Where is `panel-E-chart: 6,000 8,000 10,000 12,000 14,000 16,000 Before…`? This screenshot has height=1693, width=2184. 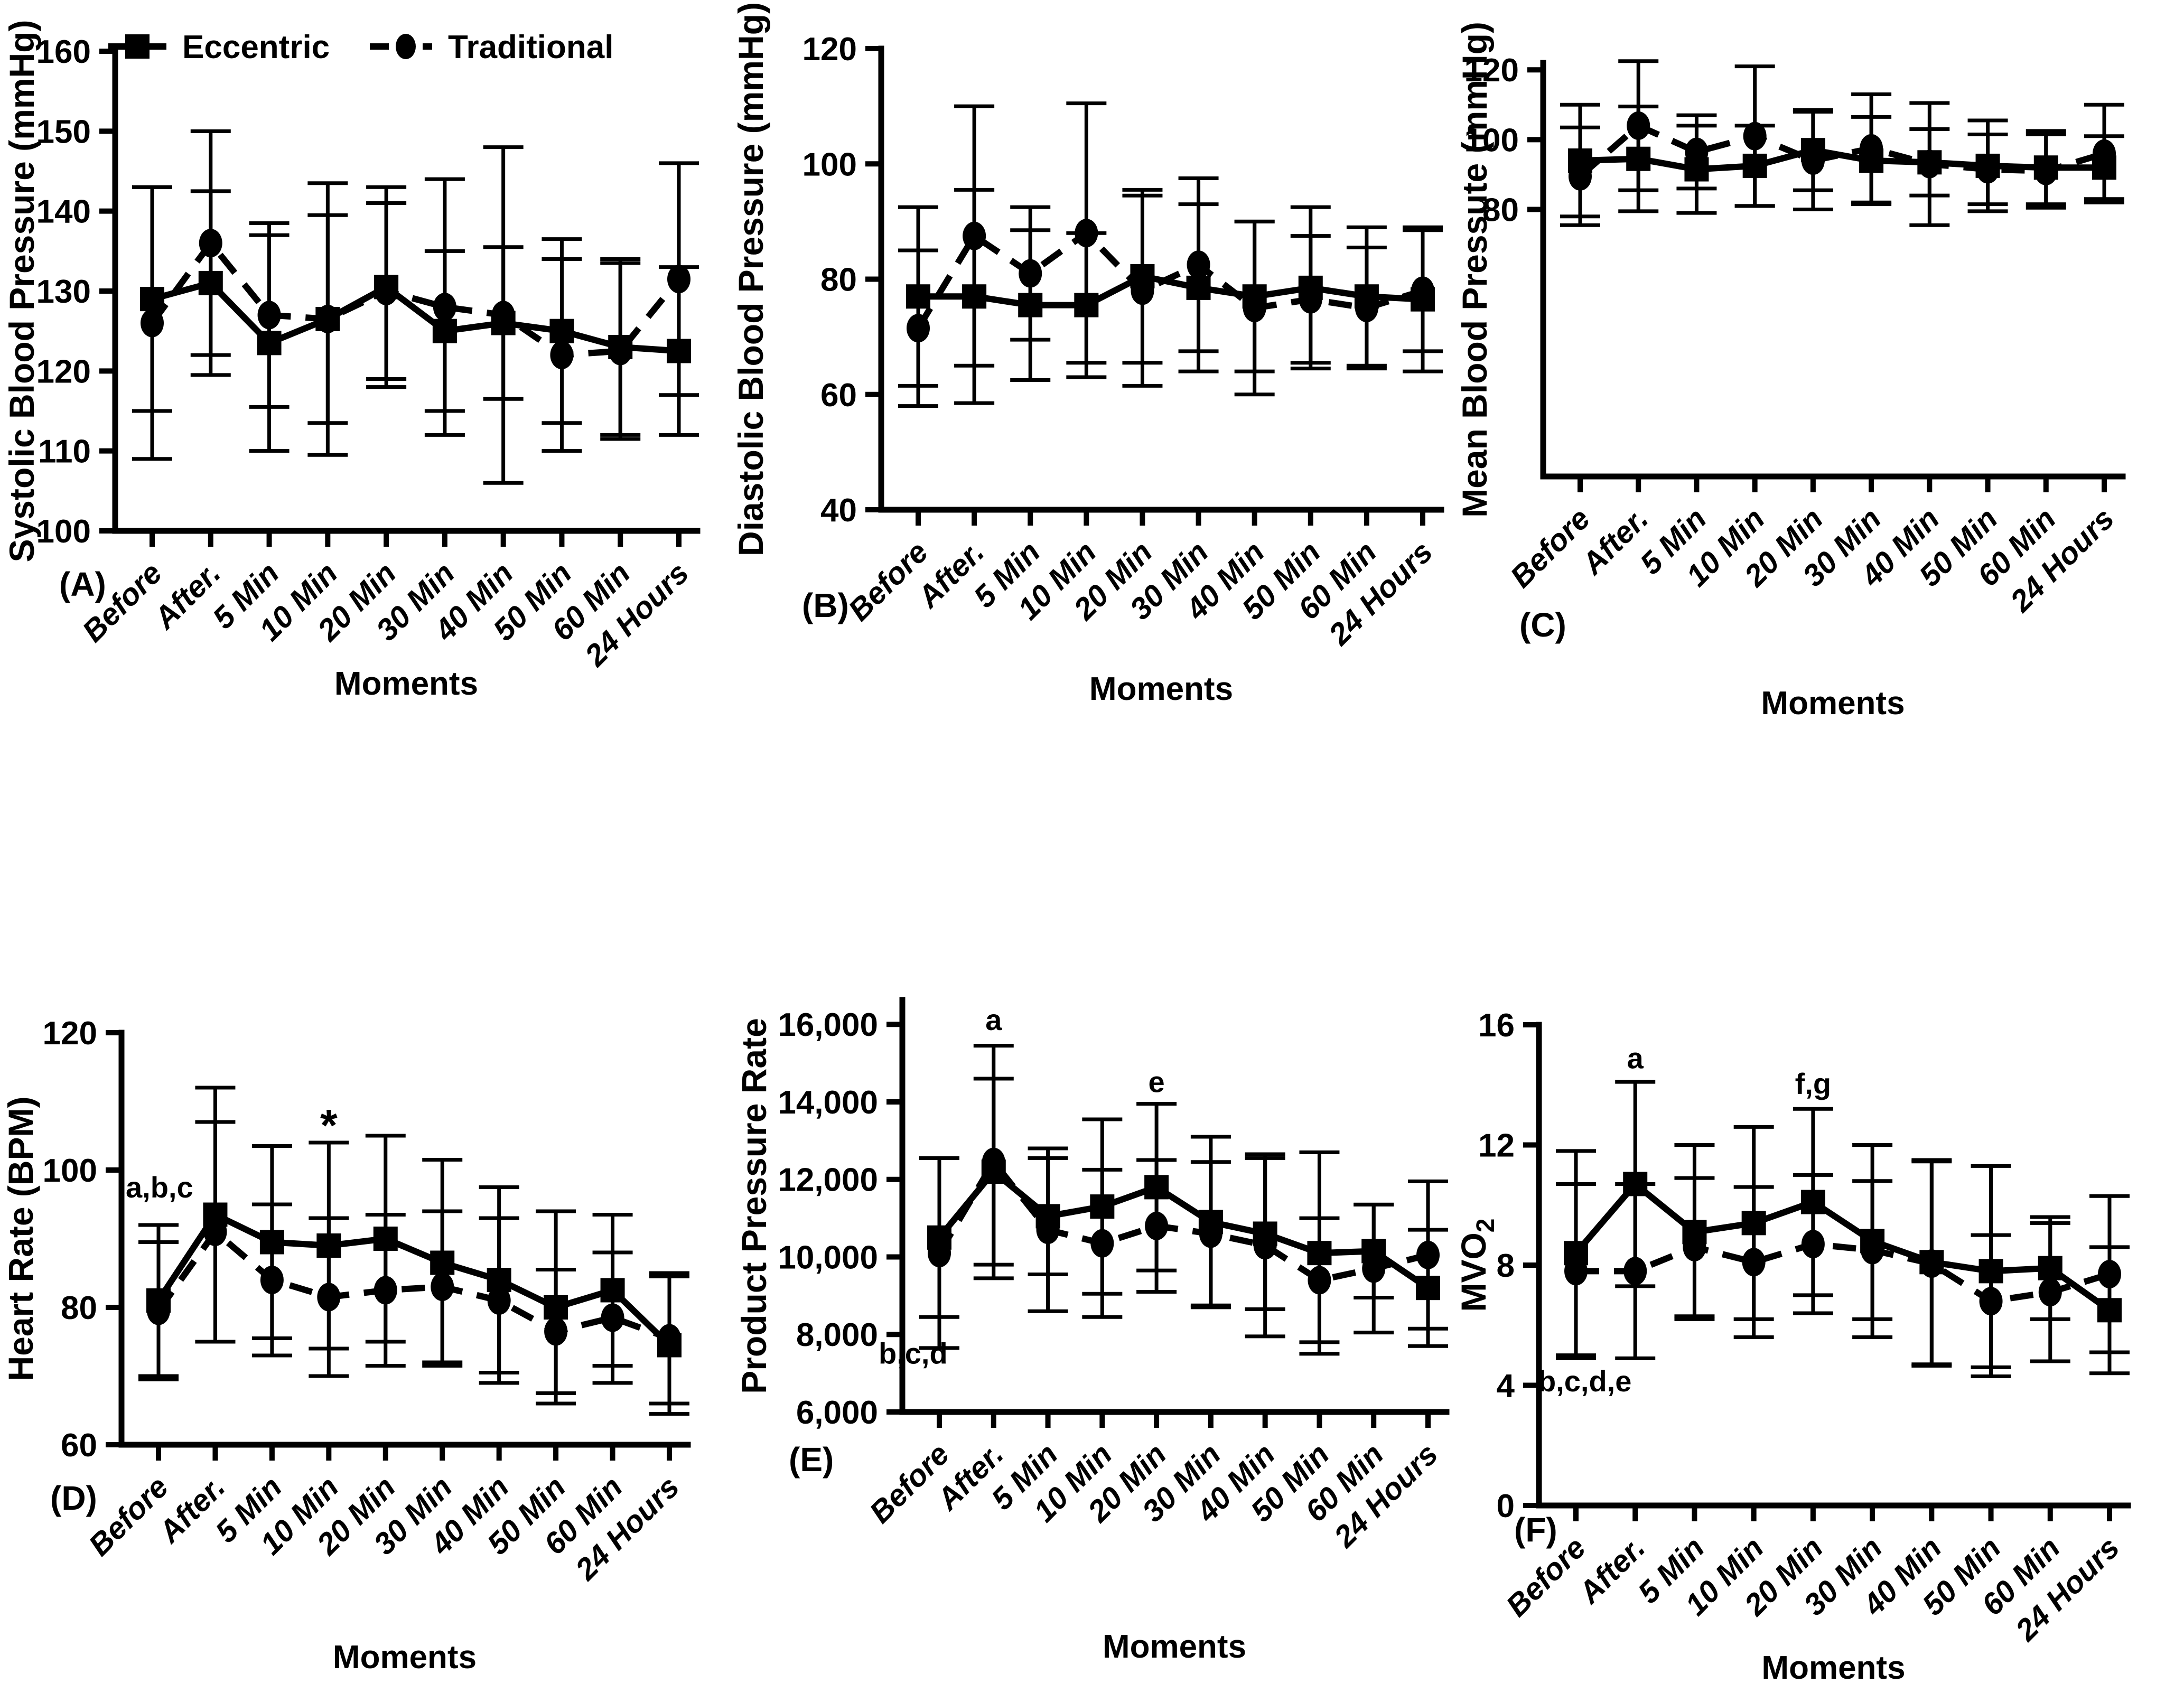
panel-E-chart: 6,000 8,000 10,000 12,000 14,000 16,000 Before… is located at coordinates (1092, 1331).